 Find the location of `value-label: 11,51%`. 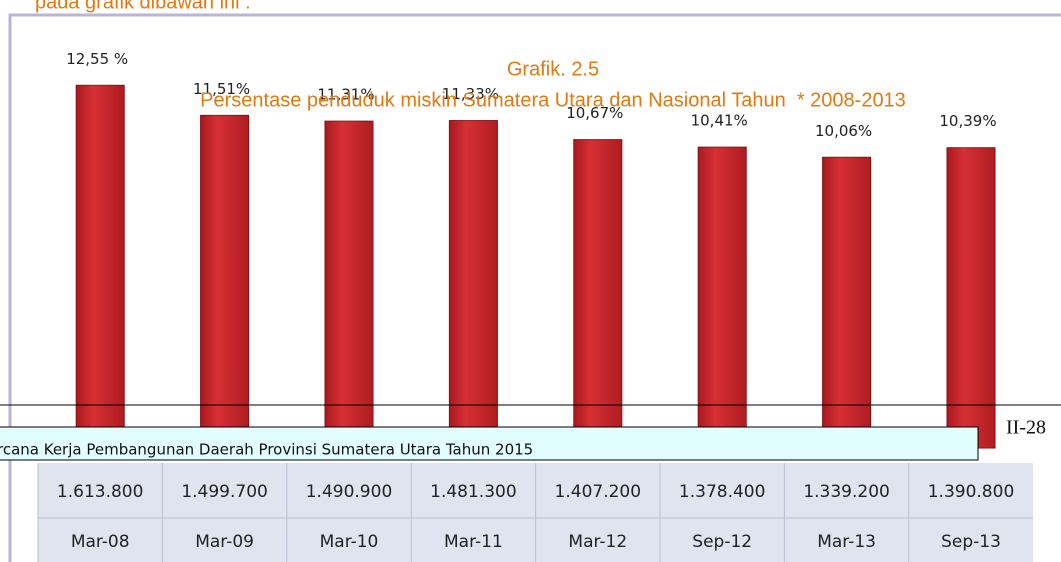

value-label: 11,51% is located at coordinates (221, 89).